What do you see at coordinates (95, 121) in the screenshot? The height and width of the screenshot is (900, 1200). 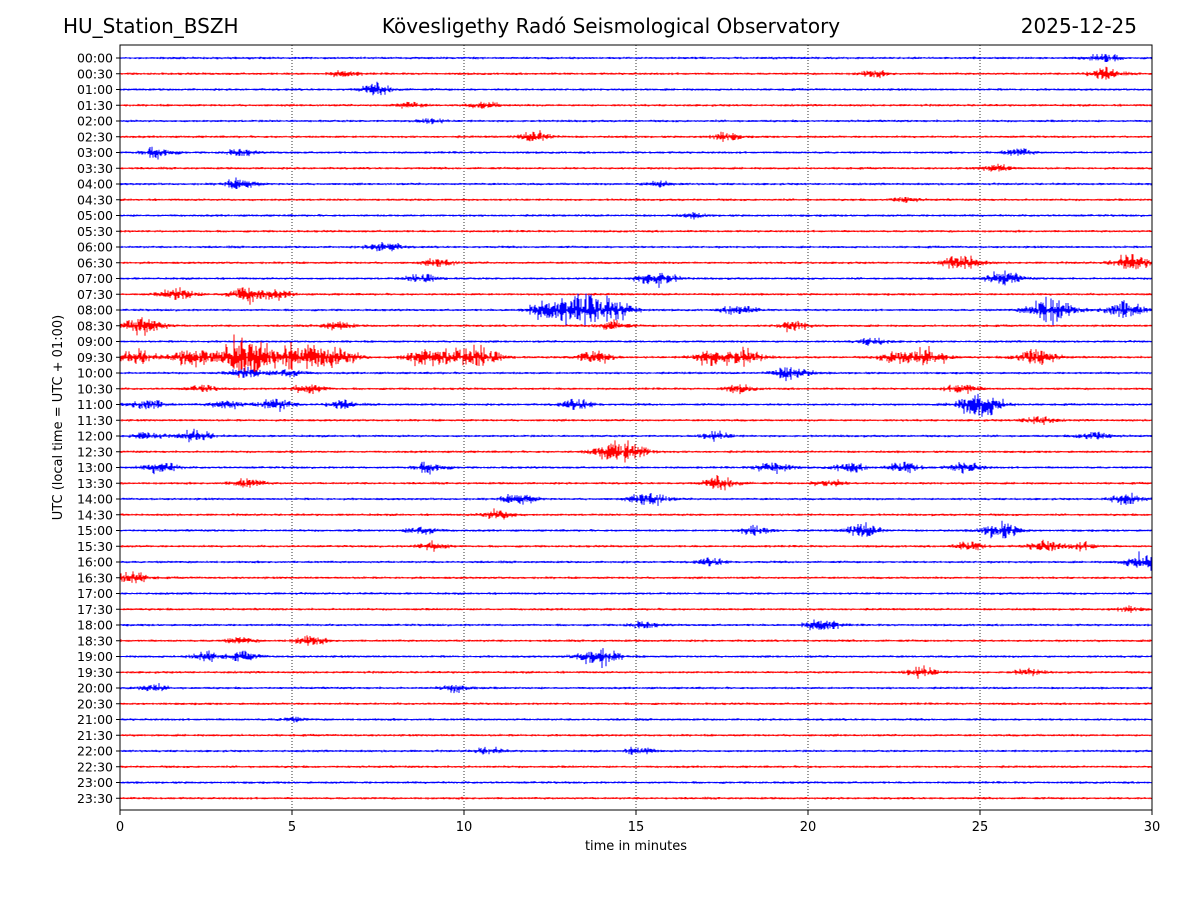 I see `y-tick-label: 02:00` at bounding box center [95, 121].